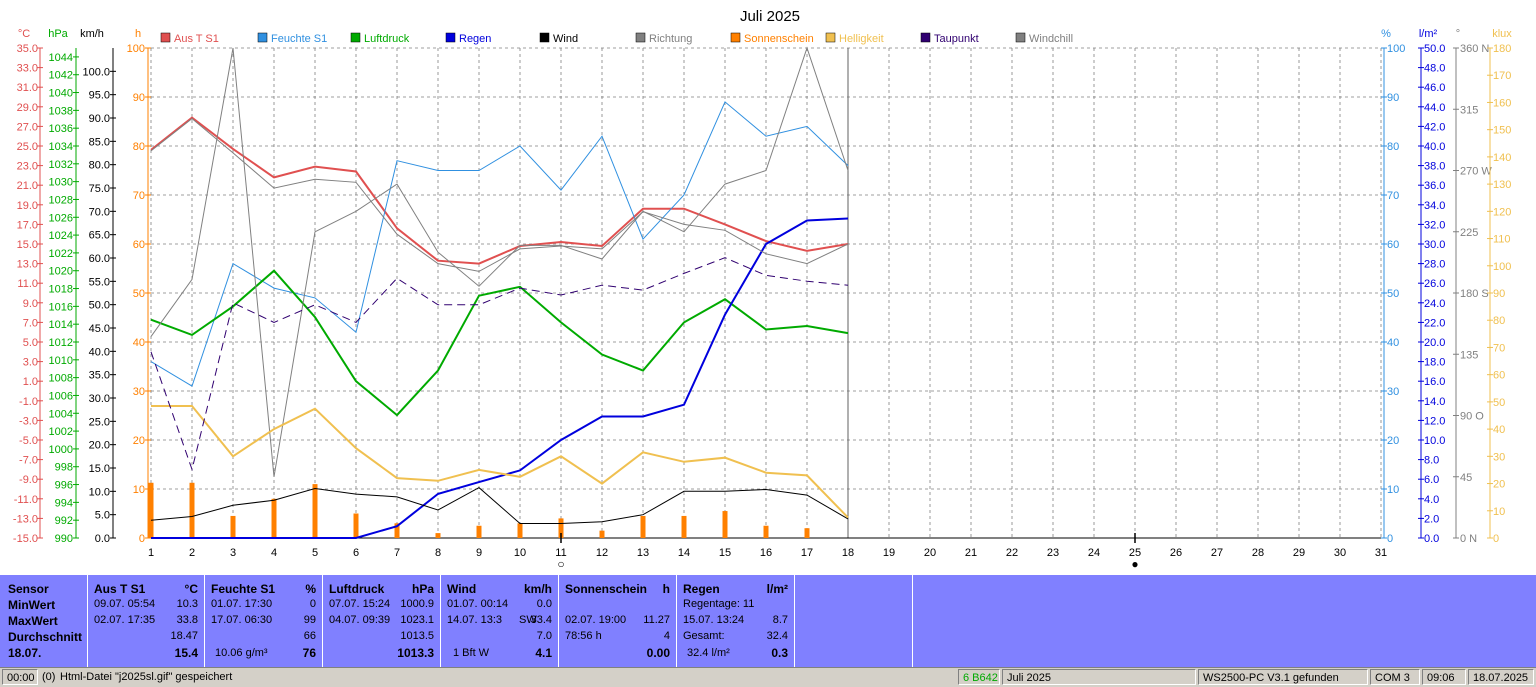 Image resolution: width=1536 pixels, height=687 pixels. Describe the element at coordinates (499, 505) in the screenshot. I see `series-wind` at that location.